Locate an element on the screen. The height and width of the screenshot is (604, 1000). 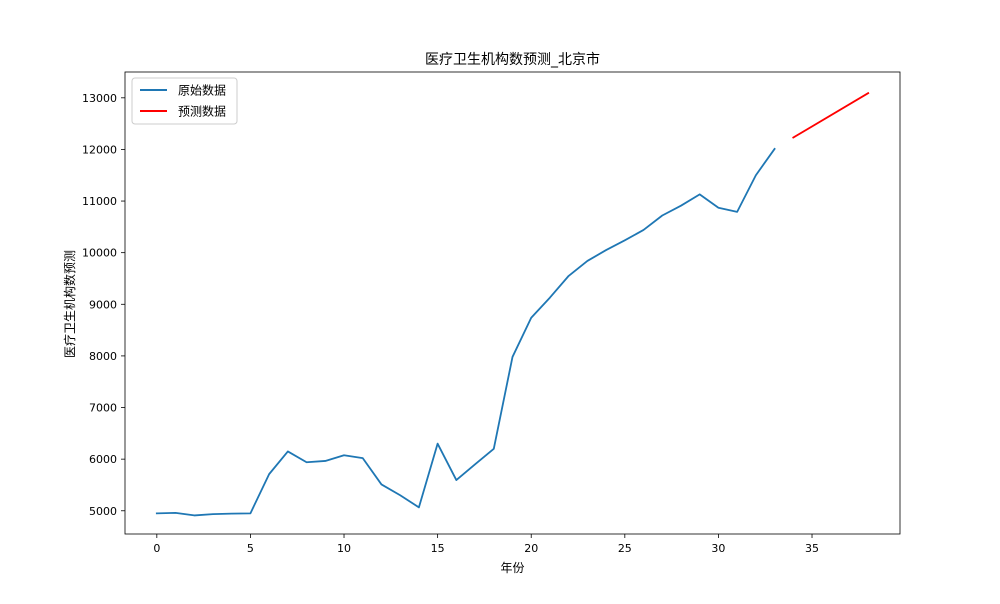
x-tick-label: 5 is located at coordinates (250, 548).